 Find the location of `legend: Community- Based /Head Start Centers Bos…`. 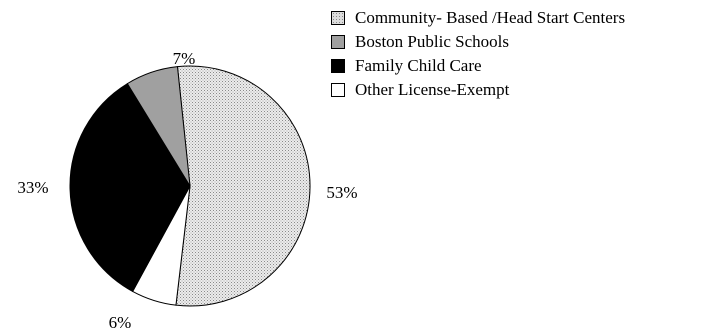

legend: Community- Based /Head Start Centers Bos… is located at coordinates (478, 54).